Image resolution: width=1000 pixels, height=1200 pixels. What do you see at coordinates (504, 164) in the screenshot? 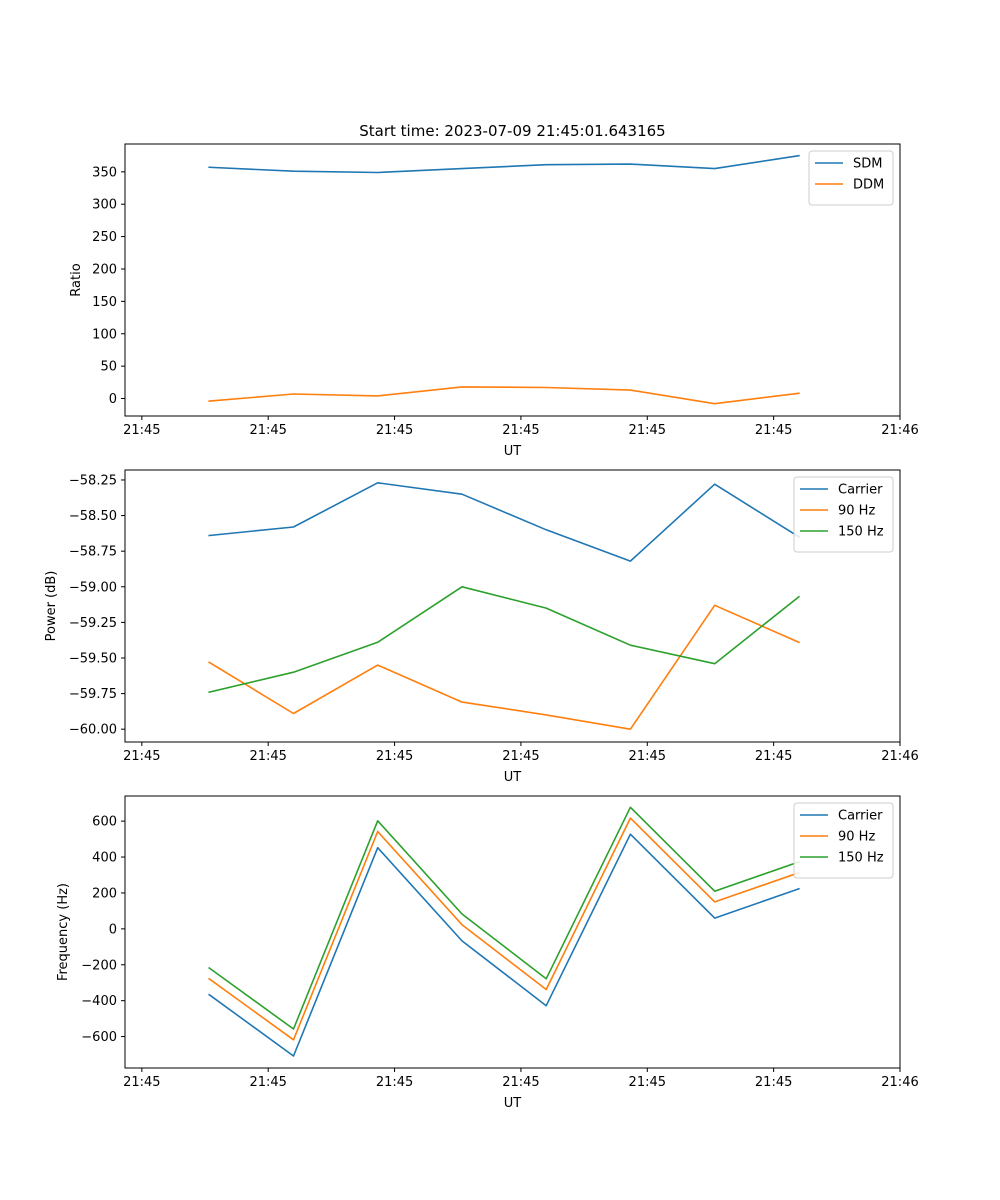
I see `series-line-sdm` at bounding box center [504, 164].